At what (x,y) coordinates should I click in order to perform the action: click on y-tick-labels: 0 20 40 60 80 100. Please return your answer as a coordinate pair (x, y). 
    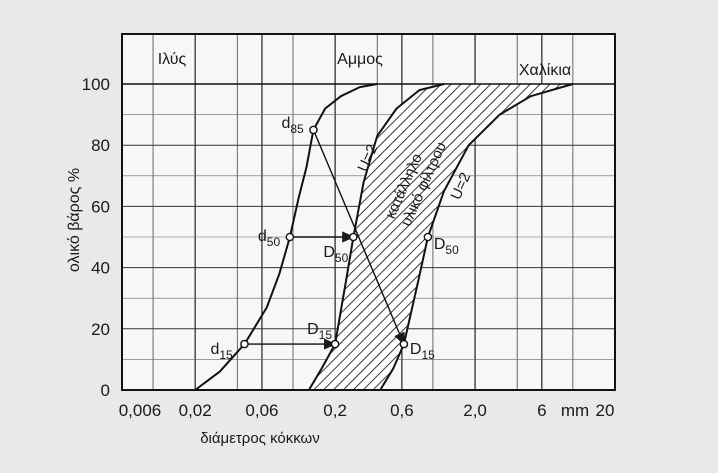
    Looking at the image, I should click on (96, 237).